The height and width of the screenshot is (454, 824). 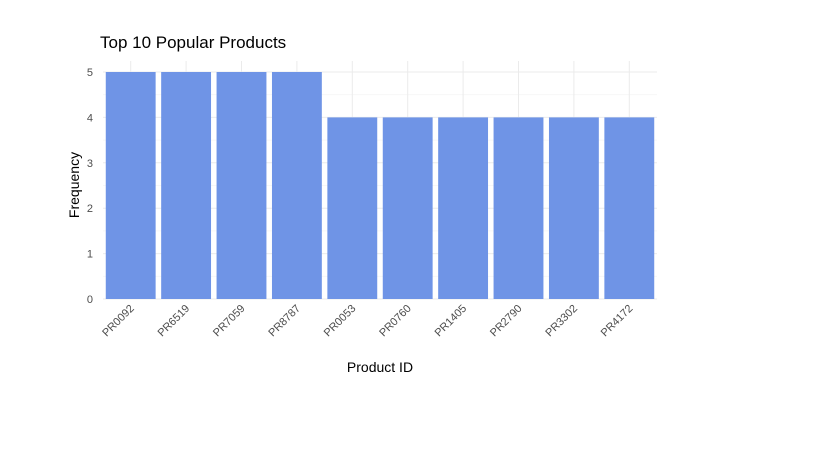 What do you see at coordinates (90, 255) in the screenshot?
I see `y-tick-label: 1` at bounding box center [90, 255].